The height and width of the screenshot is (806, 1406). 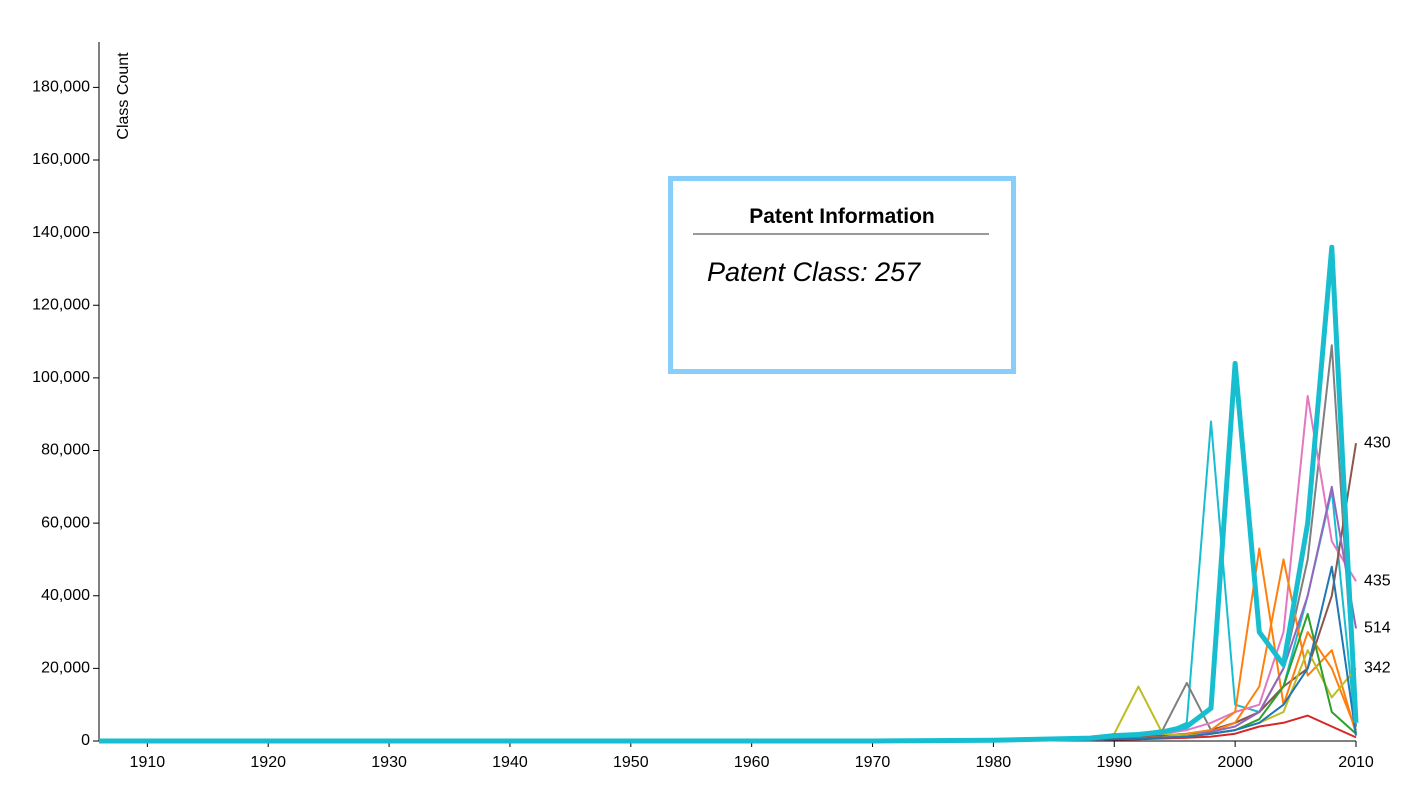 What do you see at coordinates (1235, 762) in the screenshot?
I see `x-tick-label: 2000` at bounding box center [1235, 762].